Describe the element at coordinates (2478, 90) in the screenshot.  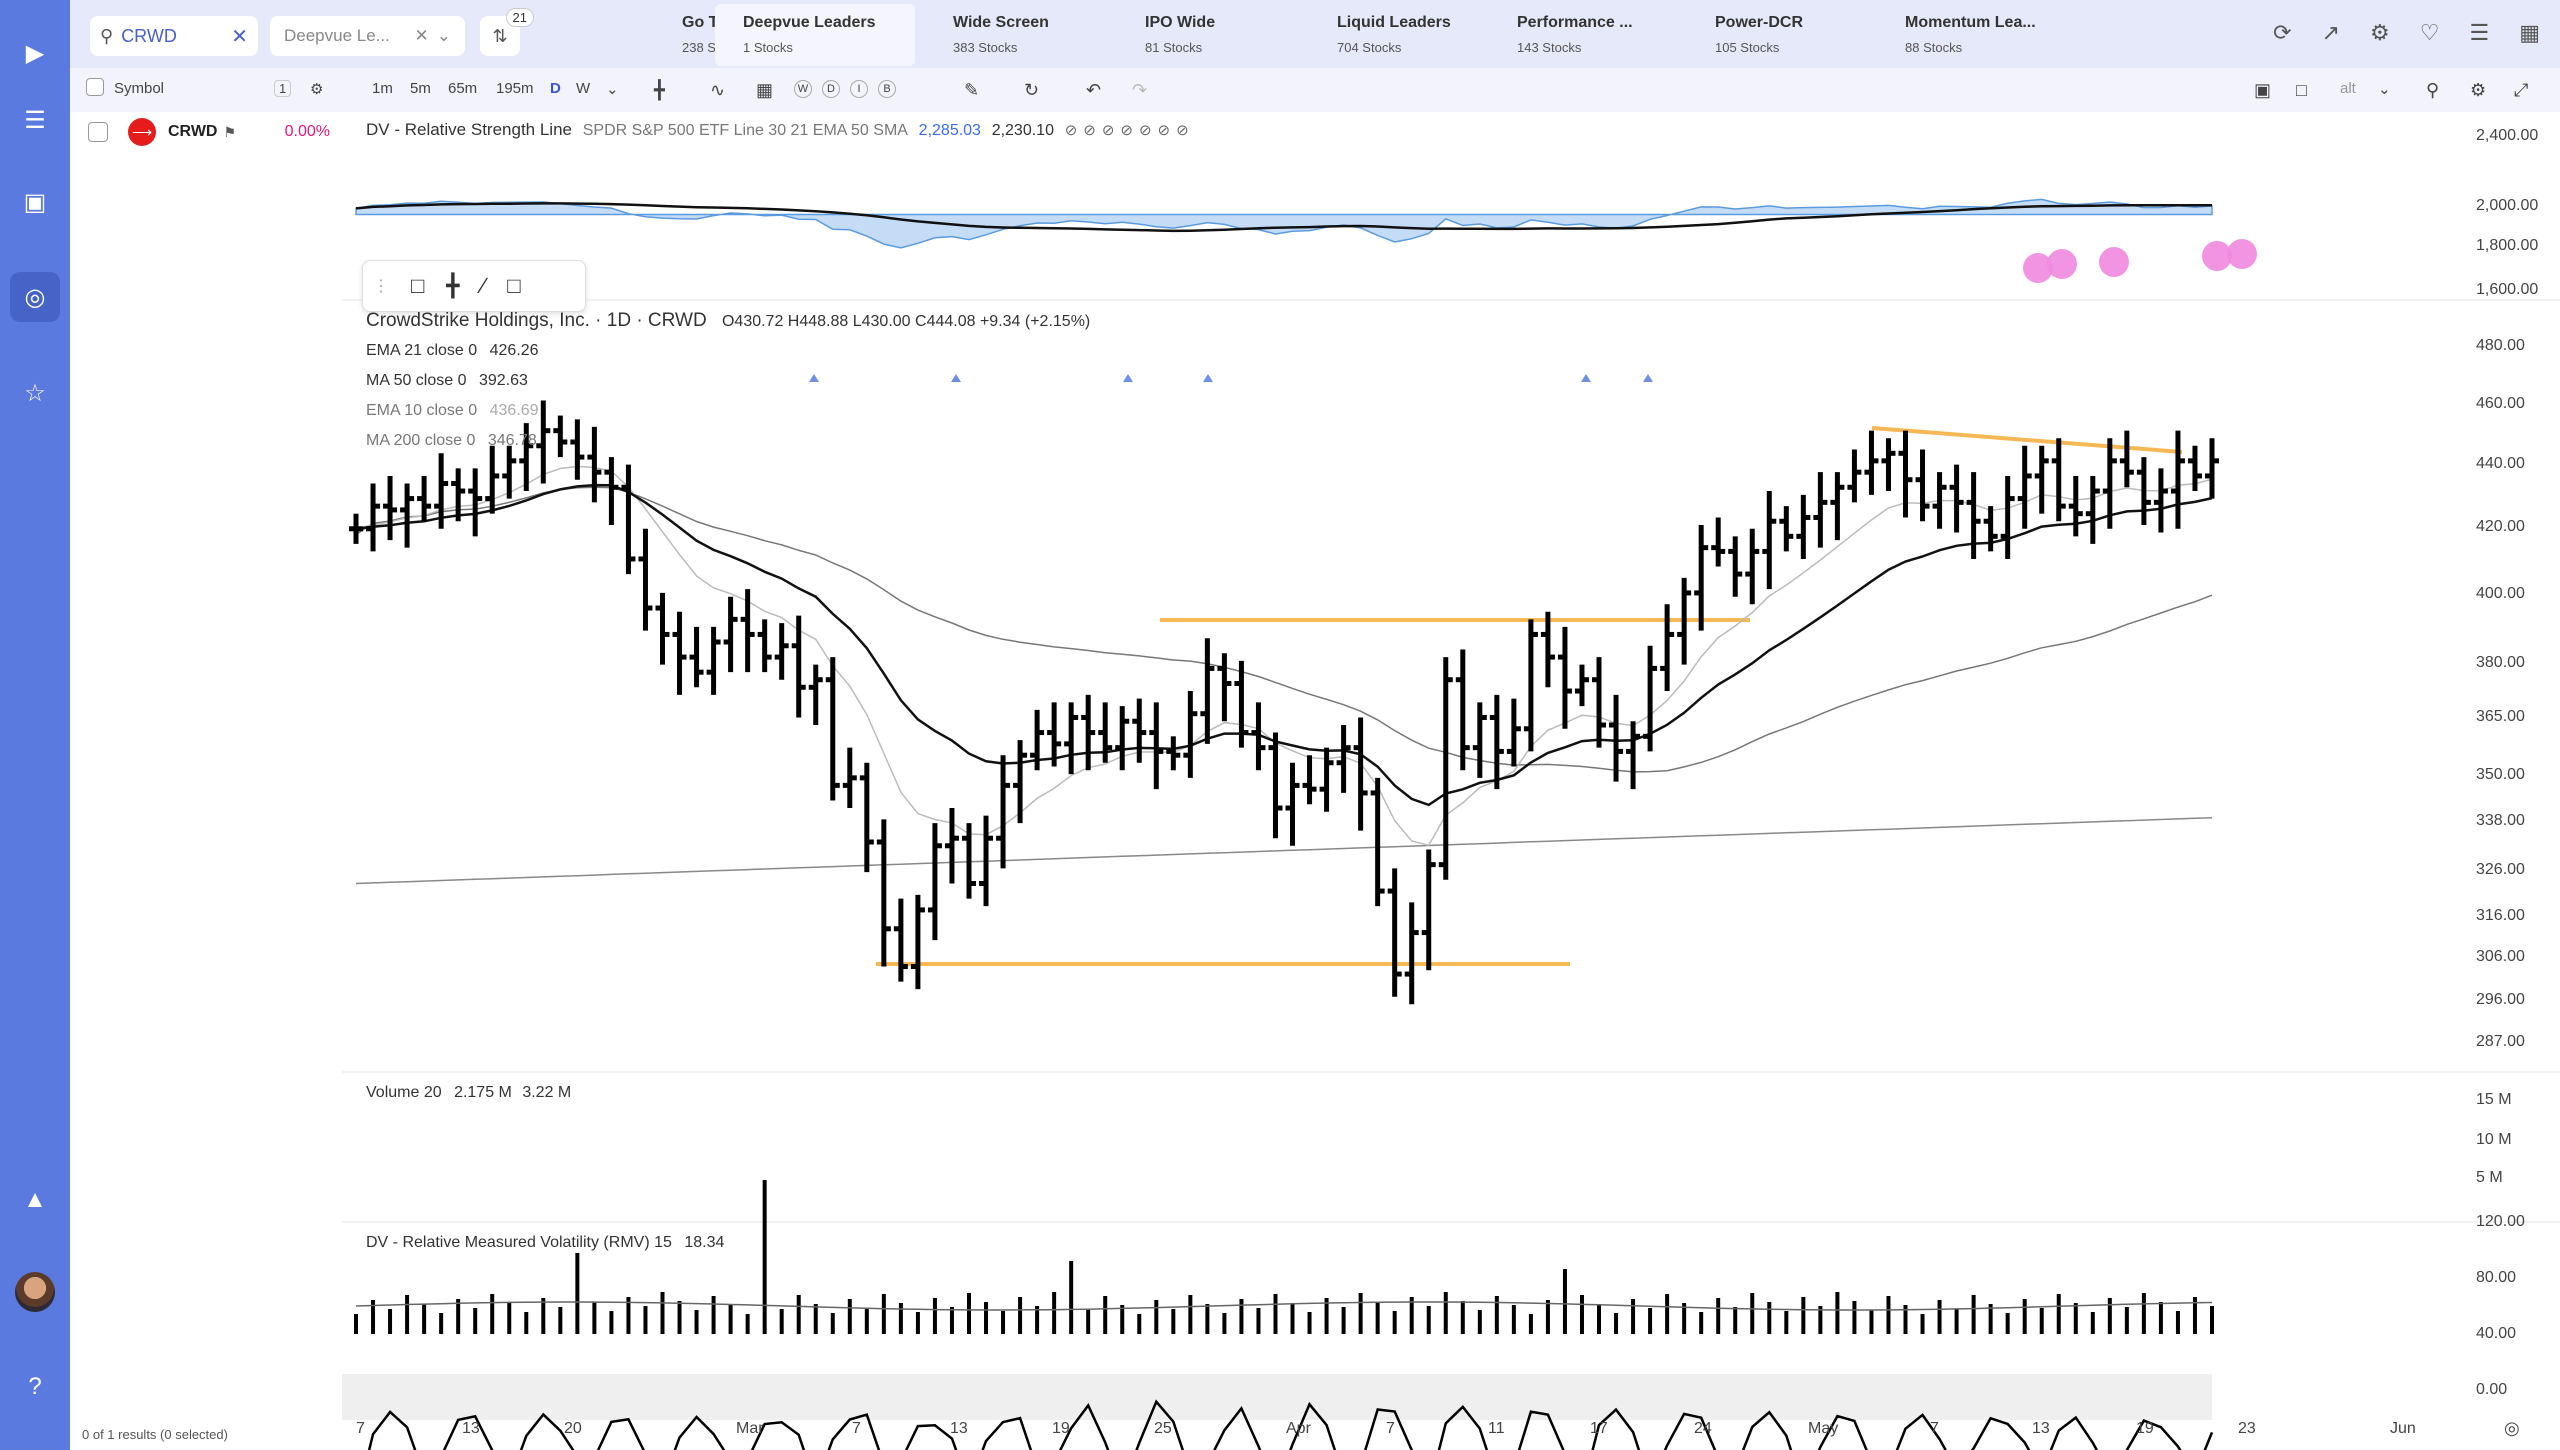
I see `settings-icon: ⚙` at that location.